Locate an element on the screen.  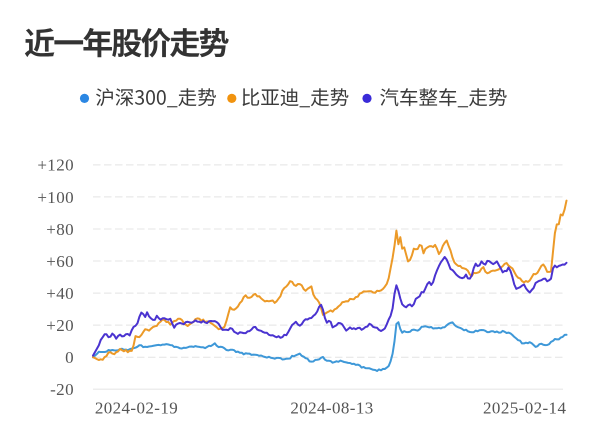
svg-text: 2024-08-13 is located at coordinates (331, 408).